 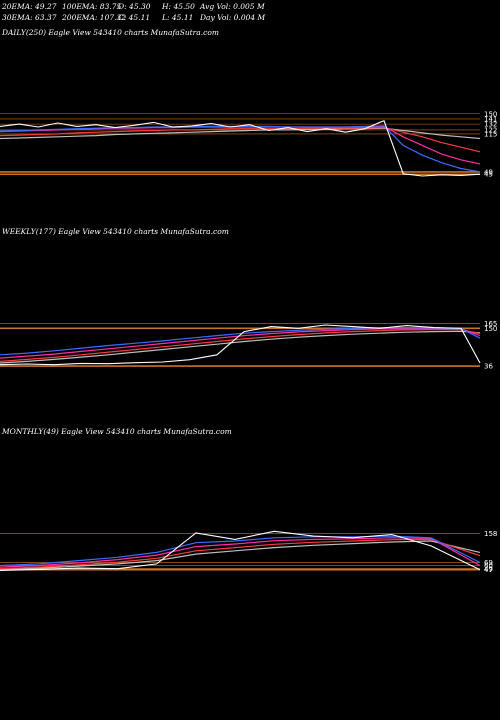 I want to click on level-label-45: 45, so click(x=488, y=175).